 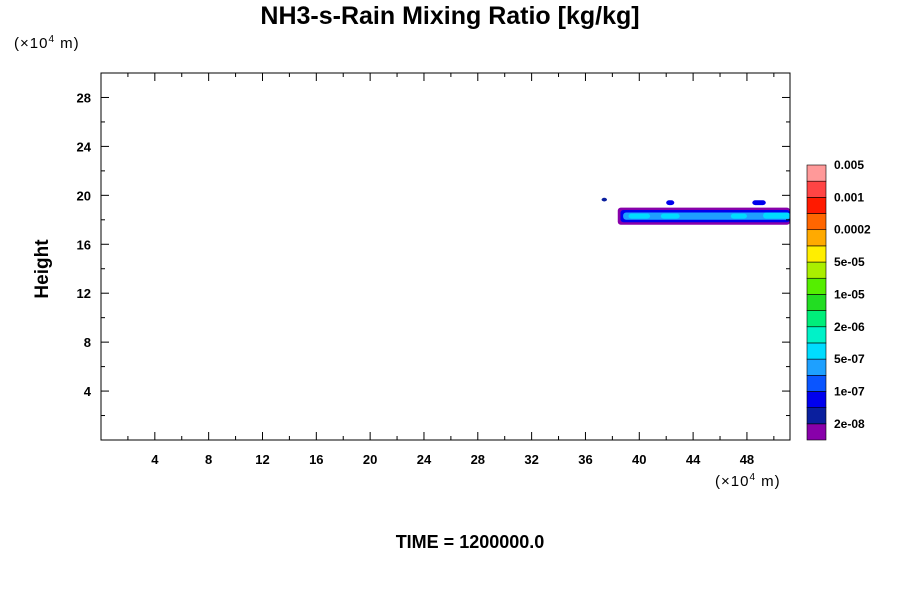 I want to click on colorbar-label: 5e-05, so click(x=849, y=262).